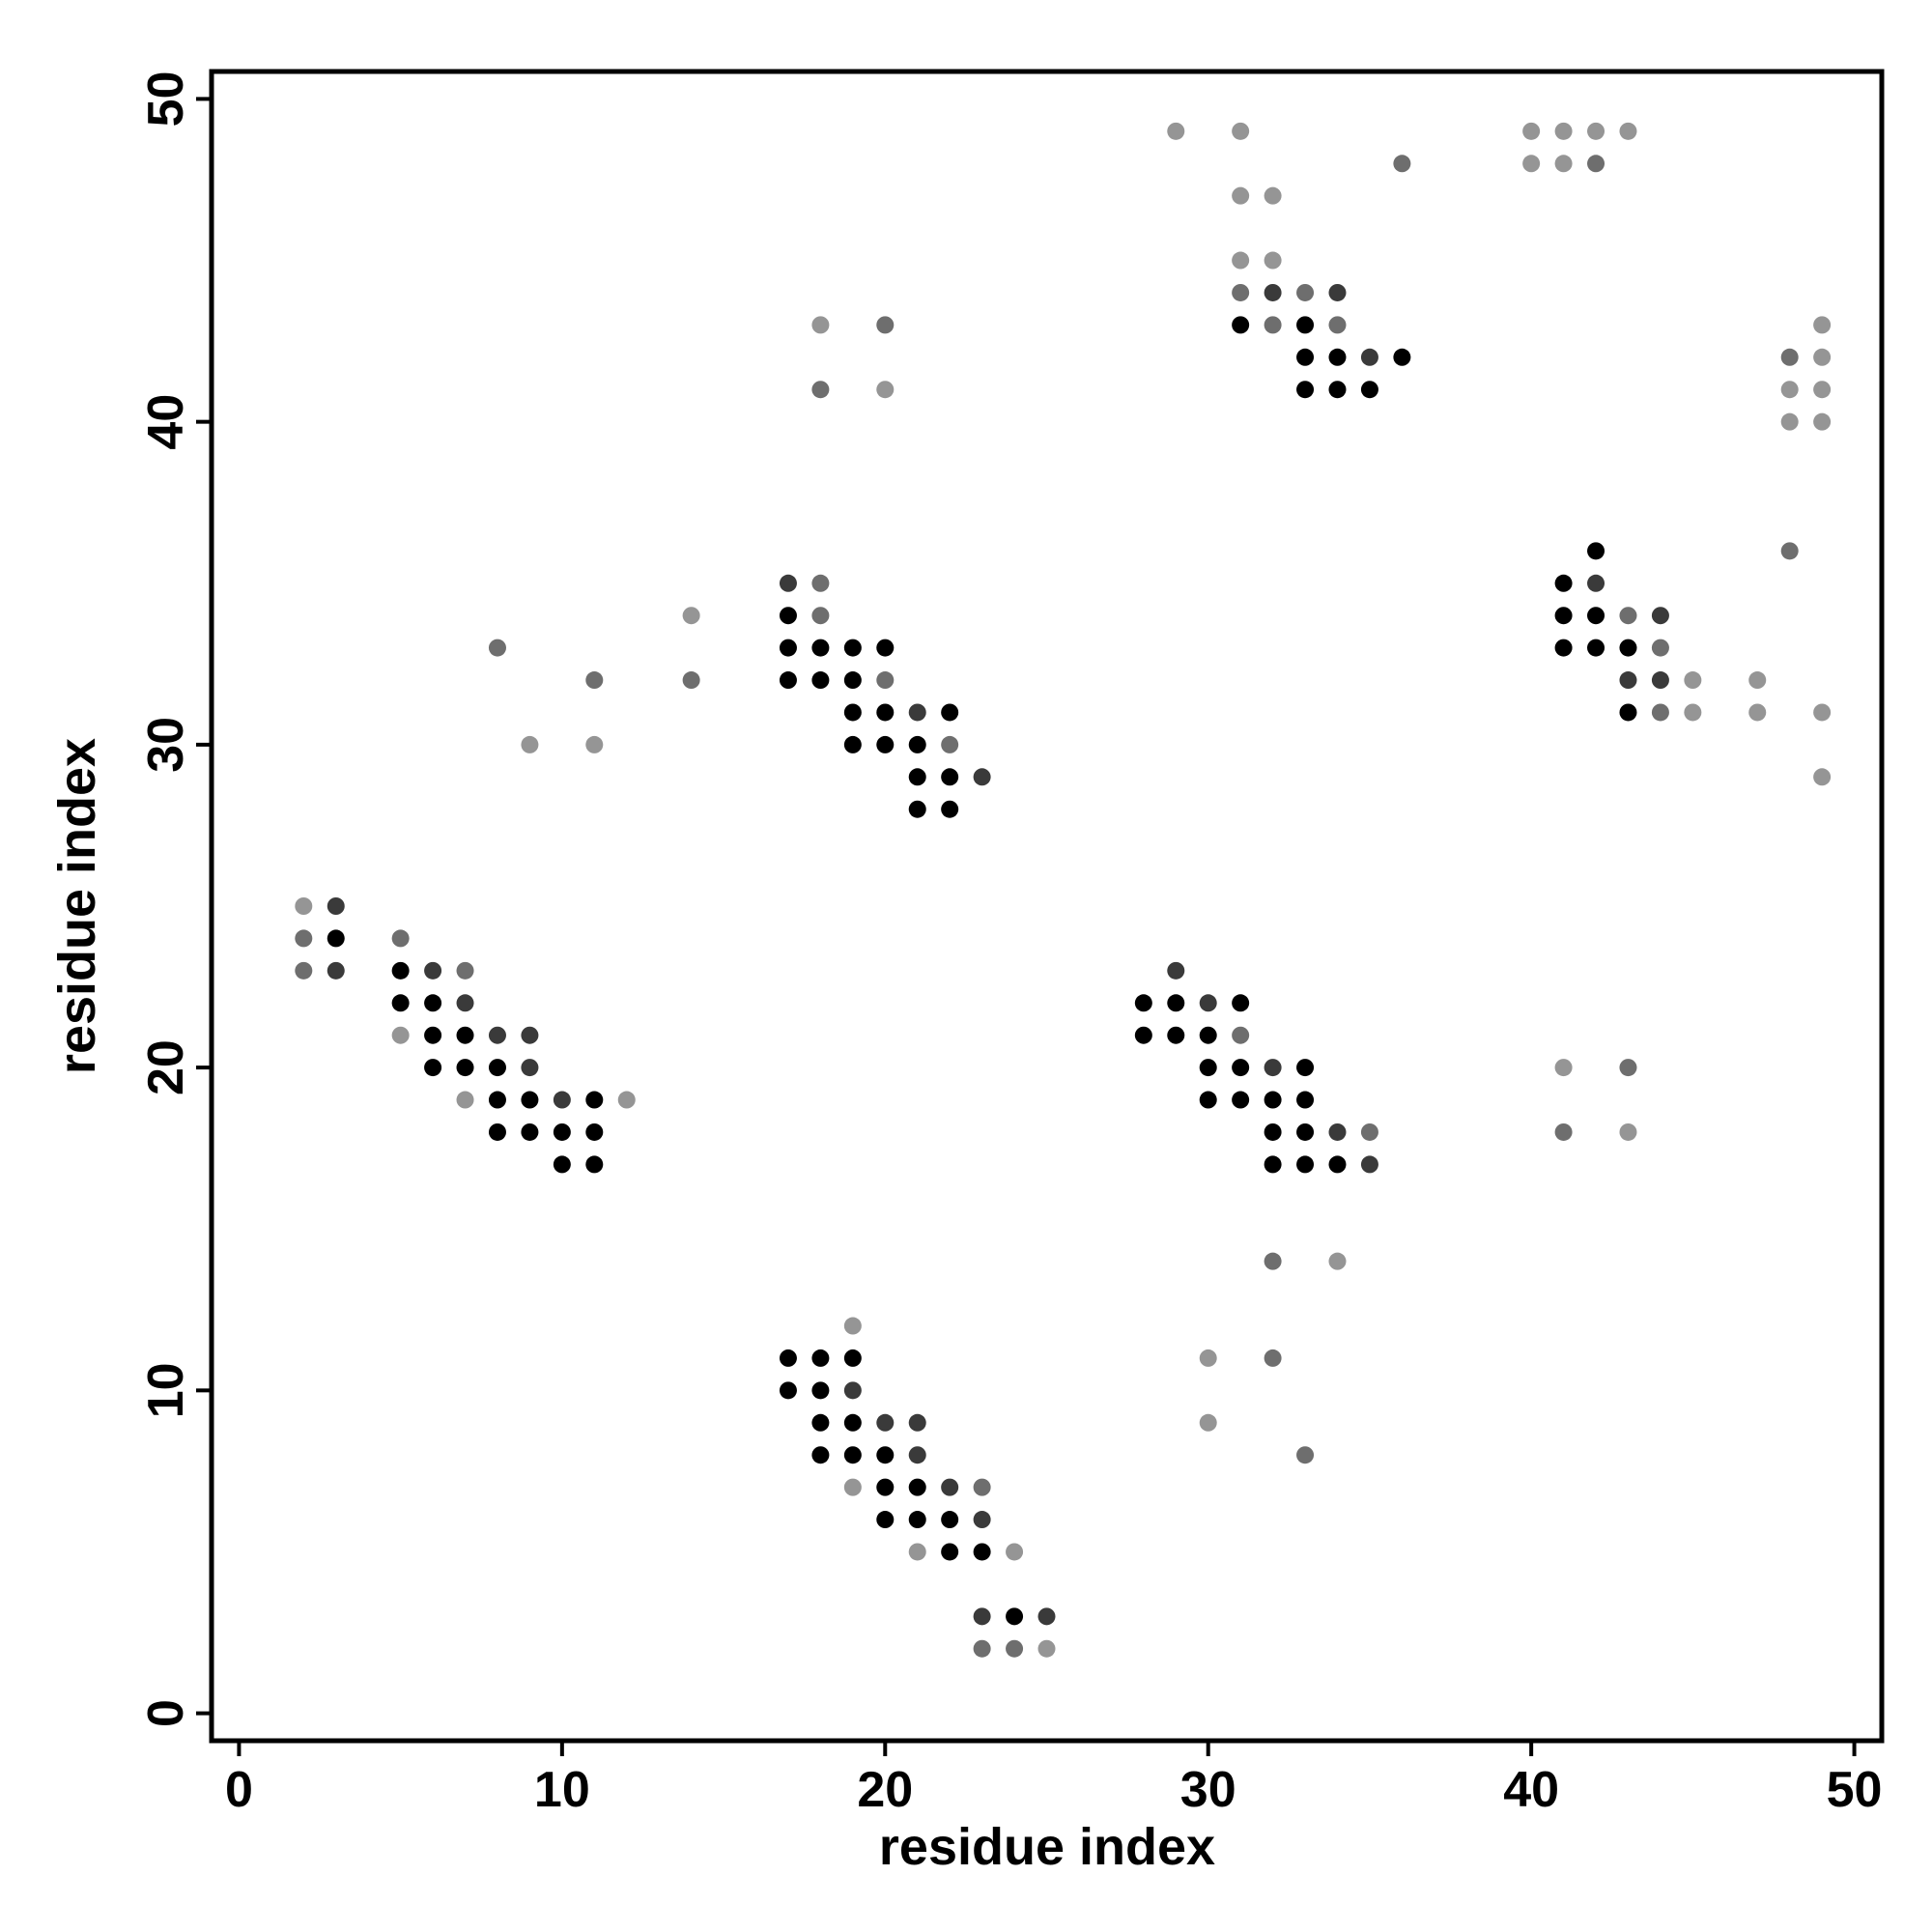 The height and width of the screenshot is (1932, 1932). What do you see at coordinates (1047, 1847) in the screenshot?
I see `x-axis-label: residue index` at bounding box center [1047, 1847].